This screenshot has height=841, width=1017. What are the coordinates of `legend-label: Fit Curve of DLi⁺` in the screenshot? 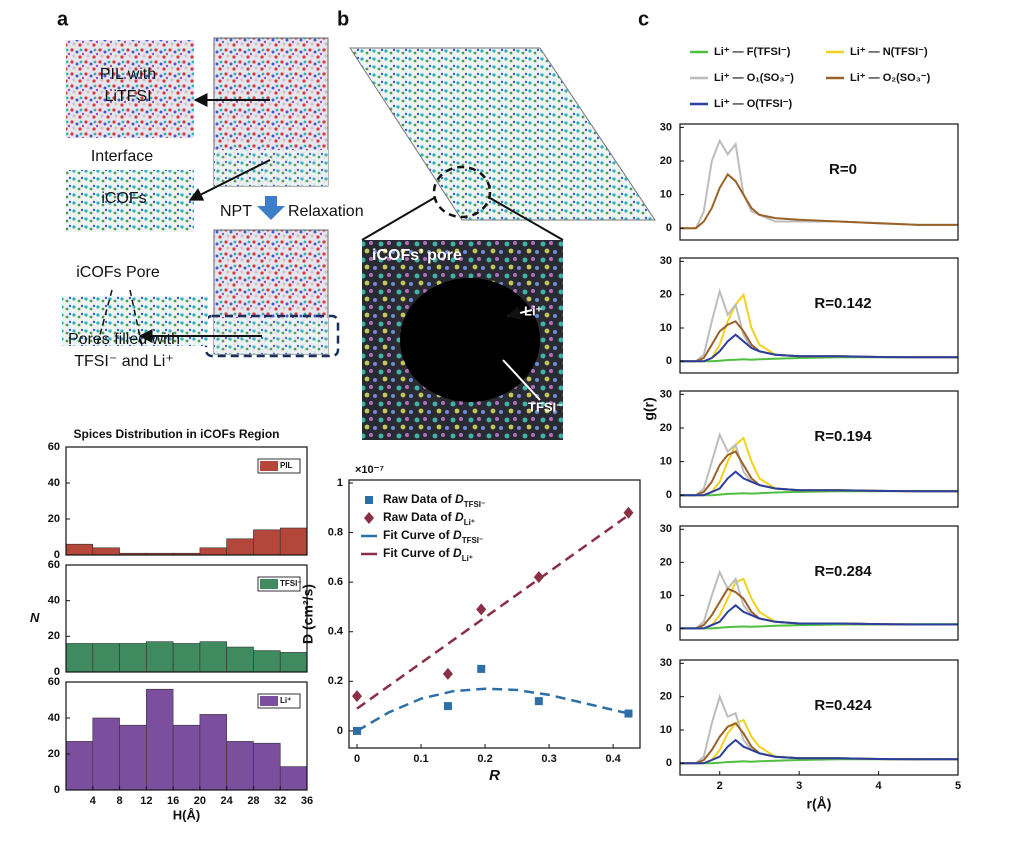 It's located at (428, 554).